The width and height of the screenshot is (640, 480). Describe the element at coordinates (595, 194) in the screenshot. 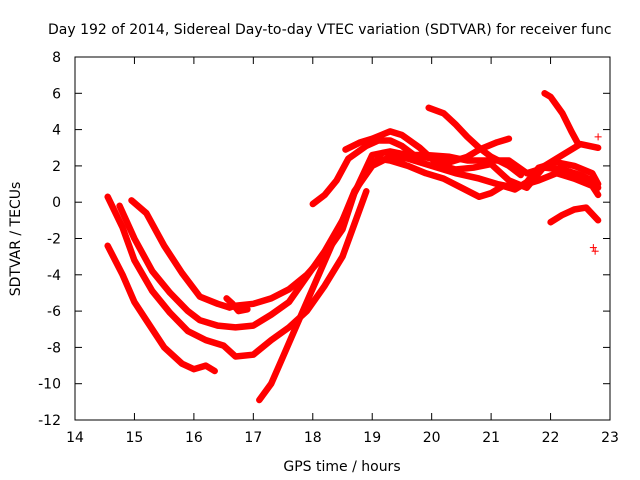

I see `extra-markers` at that location.